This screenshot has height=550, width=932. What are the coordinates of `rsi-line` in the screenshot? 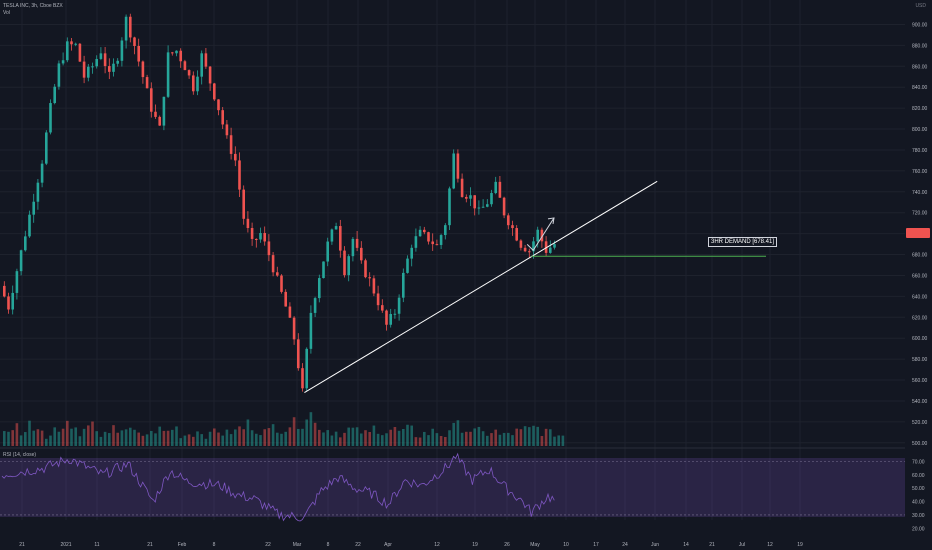 It's located at (278, 487).